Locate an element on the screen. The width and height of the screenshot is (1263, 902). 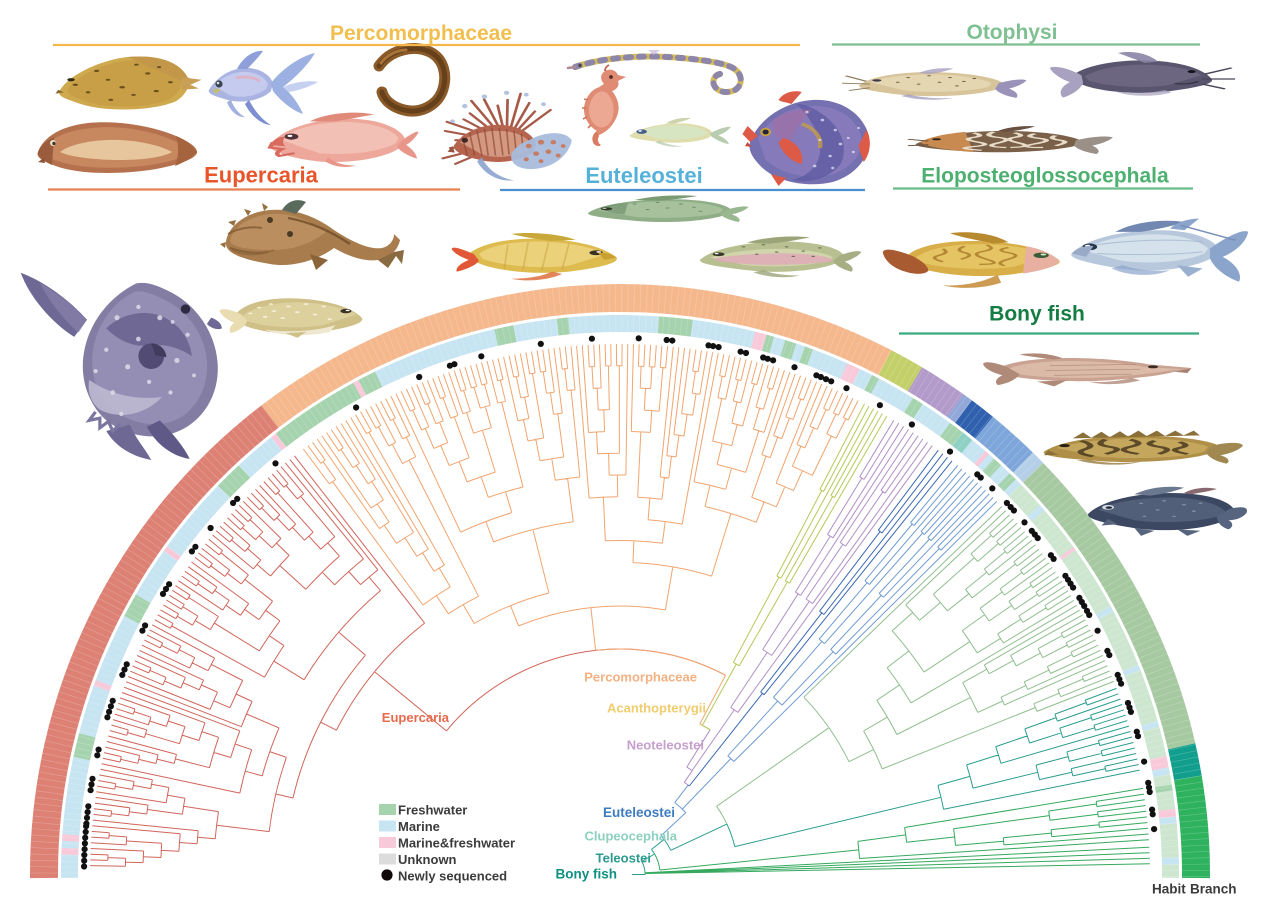
svg-text: Branch is located at coordinates (1213, 889).